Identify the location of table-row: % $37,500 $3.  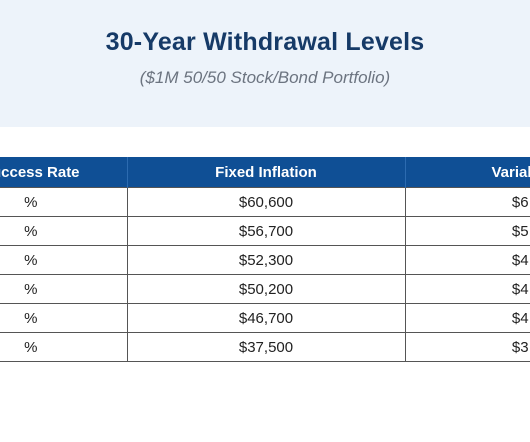
(265, 347).